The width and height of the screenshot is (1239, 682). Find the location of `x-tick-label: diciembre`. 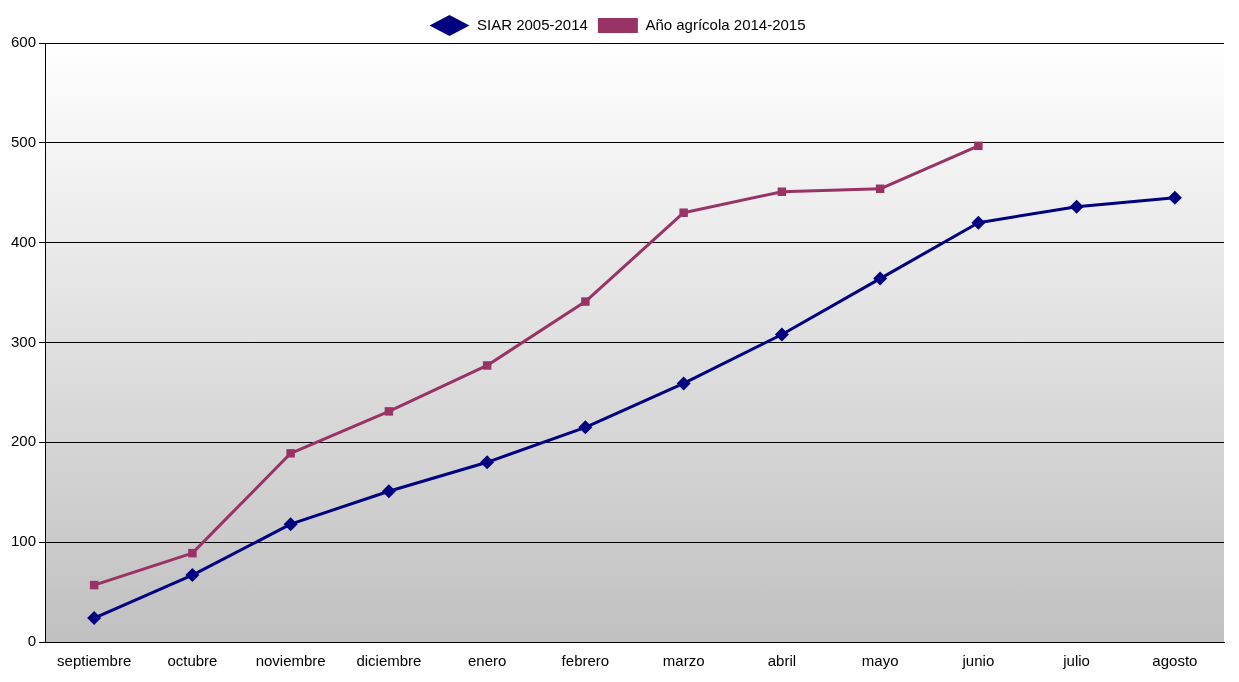

x-tick-label: diciembre is located at coordinates (389, 661).